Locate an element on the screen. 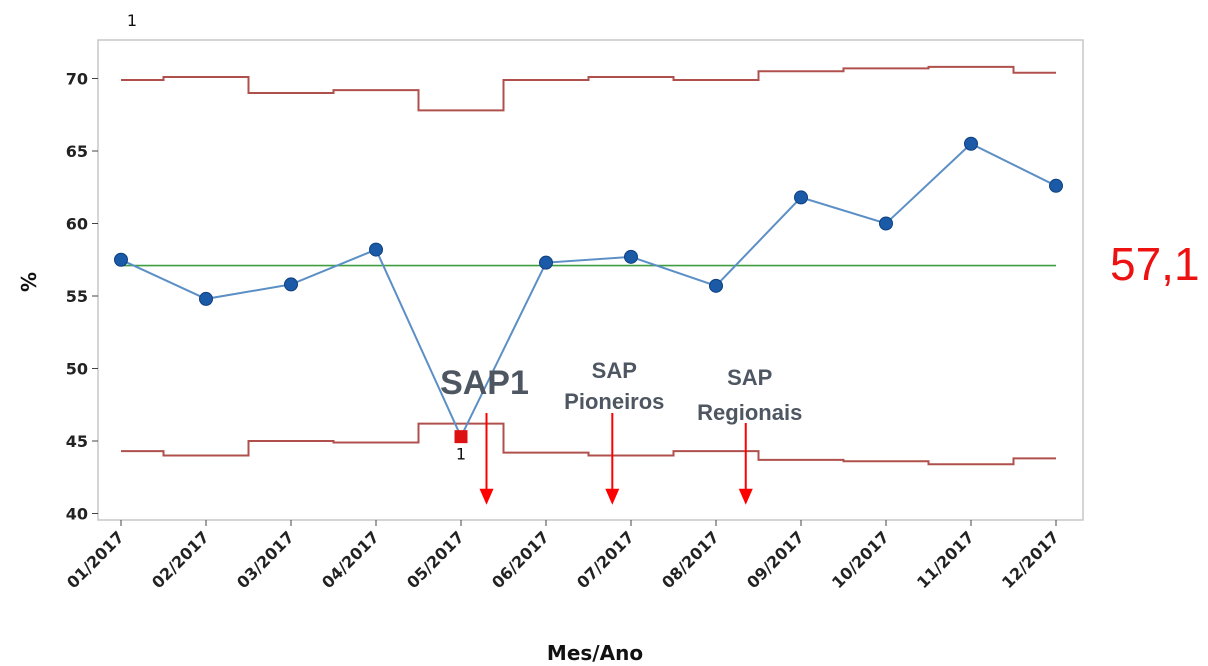  y-tick-label: 50 is located at coordinates (77, 369).